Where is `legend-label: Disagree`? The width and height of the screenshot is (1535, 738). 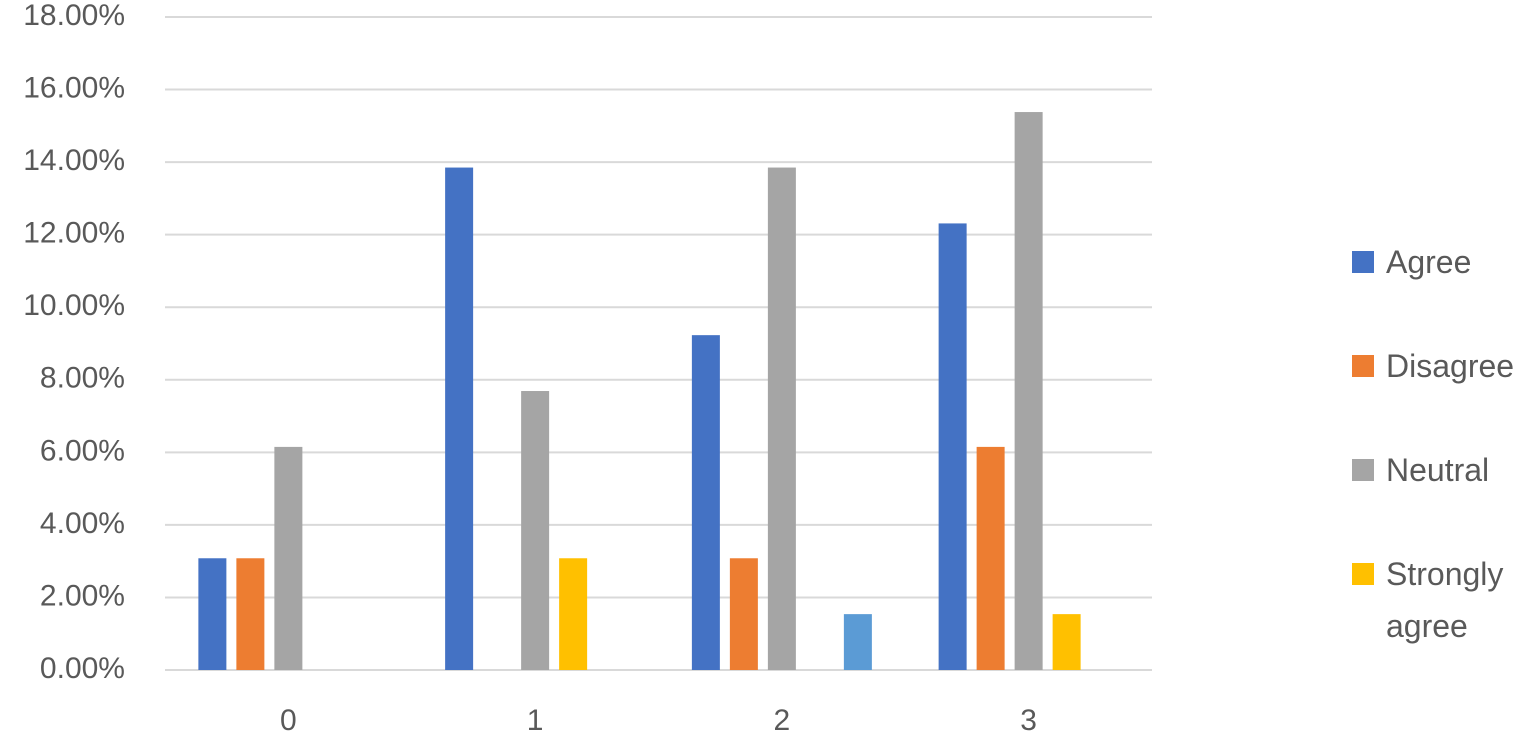
legend-label: Disagree is located at coordinates (1450, 366).